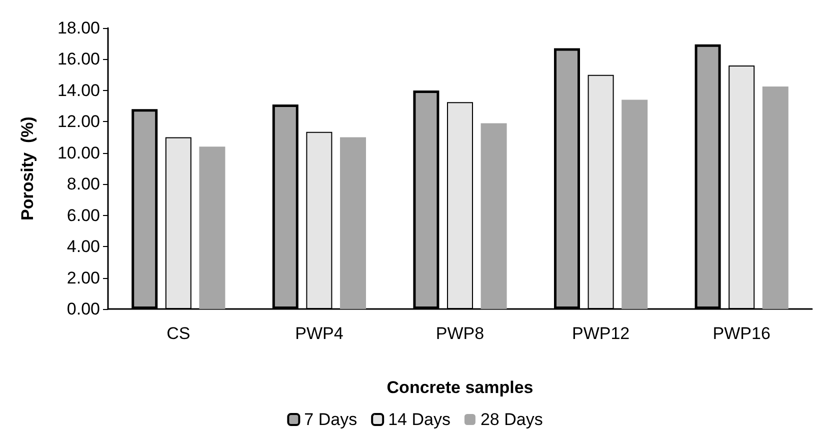 This screenshot has width=830, height=447. Describe the element at coordinates (331, 419) in the screenshot. I see `legend-label: 7 Days` at that location.